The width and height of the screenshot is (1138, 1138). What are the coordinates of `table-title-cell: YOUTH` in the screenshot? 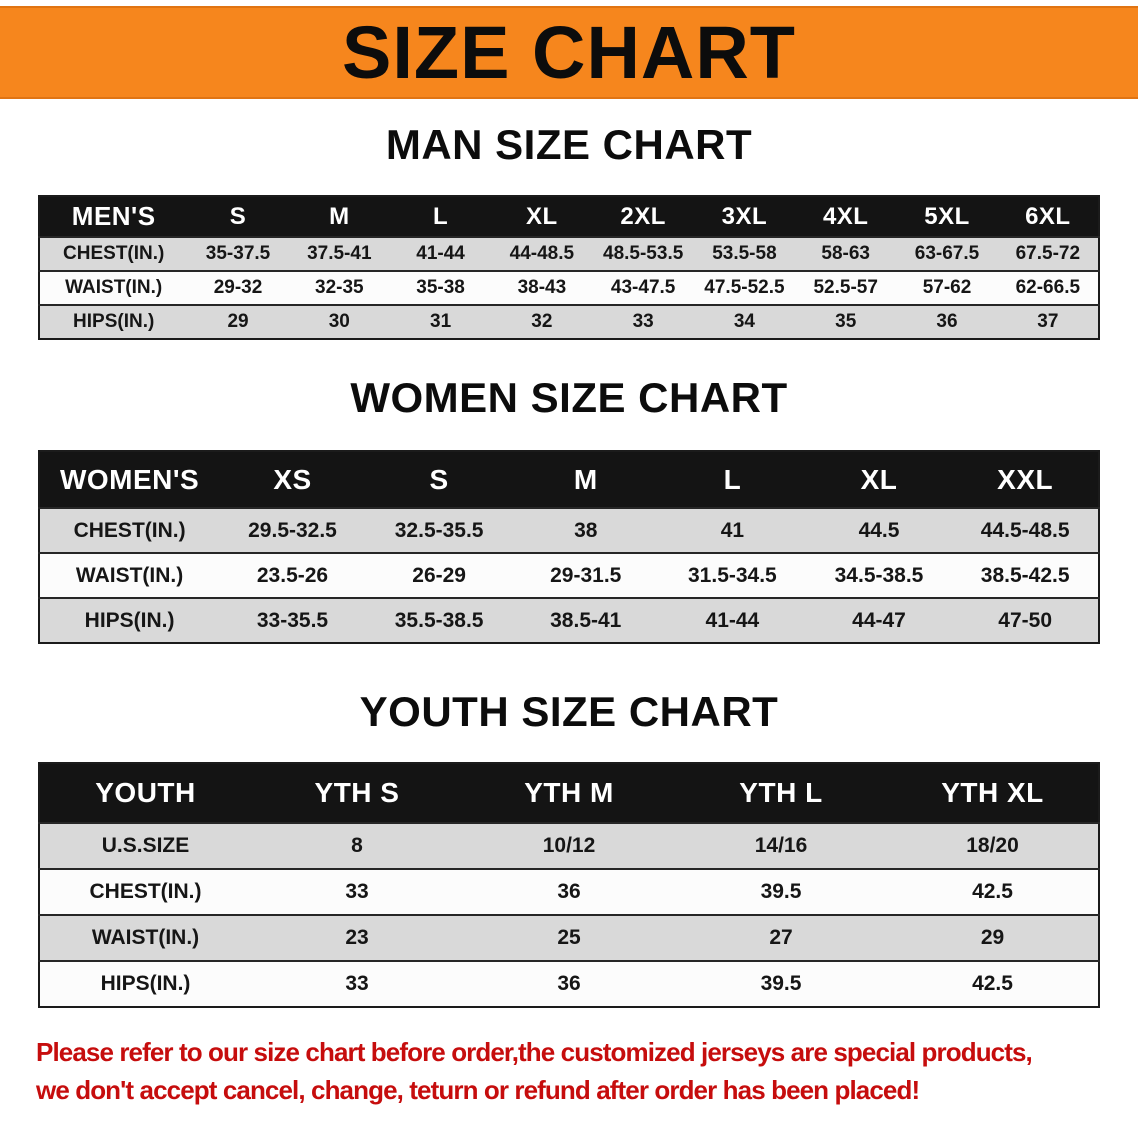 It's located at (145, 793).